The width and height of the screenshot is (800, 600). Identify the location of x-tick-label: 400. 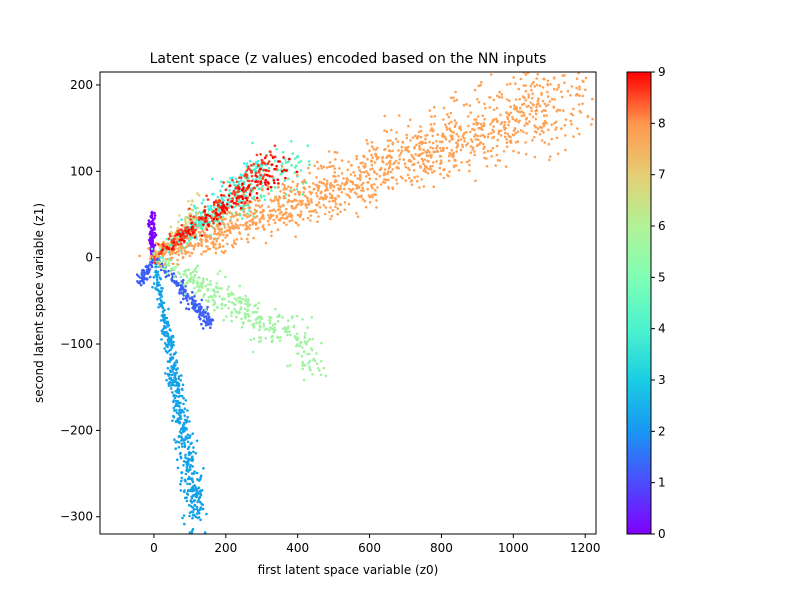
(297, 548).